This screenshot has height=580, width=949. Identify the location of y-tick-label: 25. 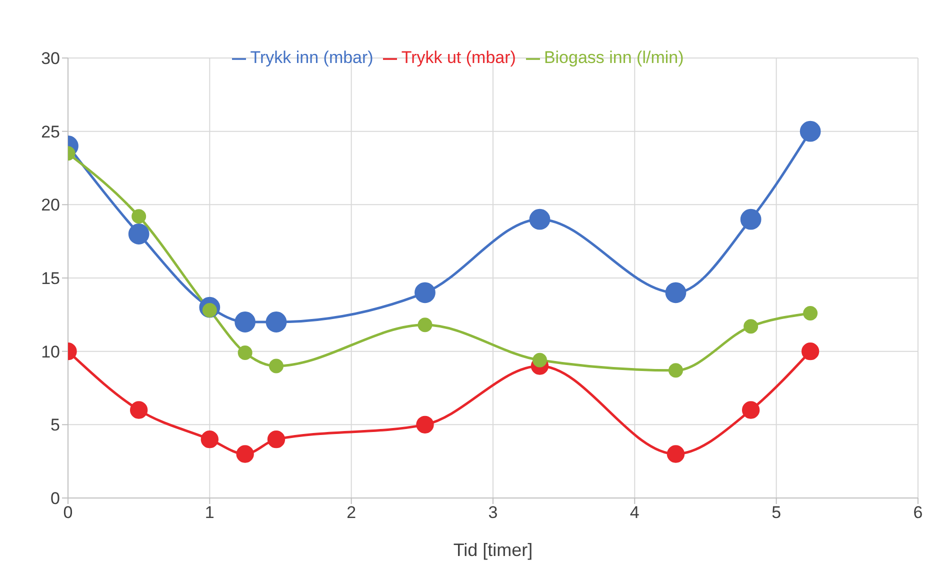
(50, 132).